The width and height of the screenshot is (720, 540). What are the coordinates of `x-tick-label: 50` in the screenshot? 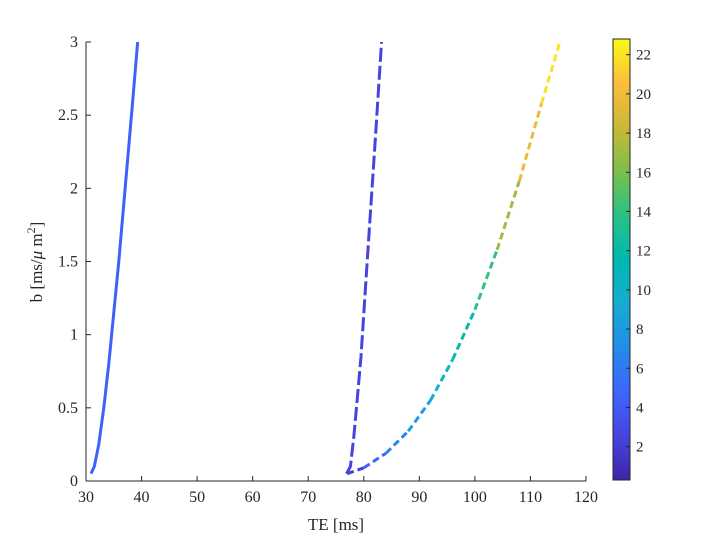 It's located at (197, 497).